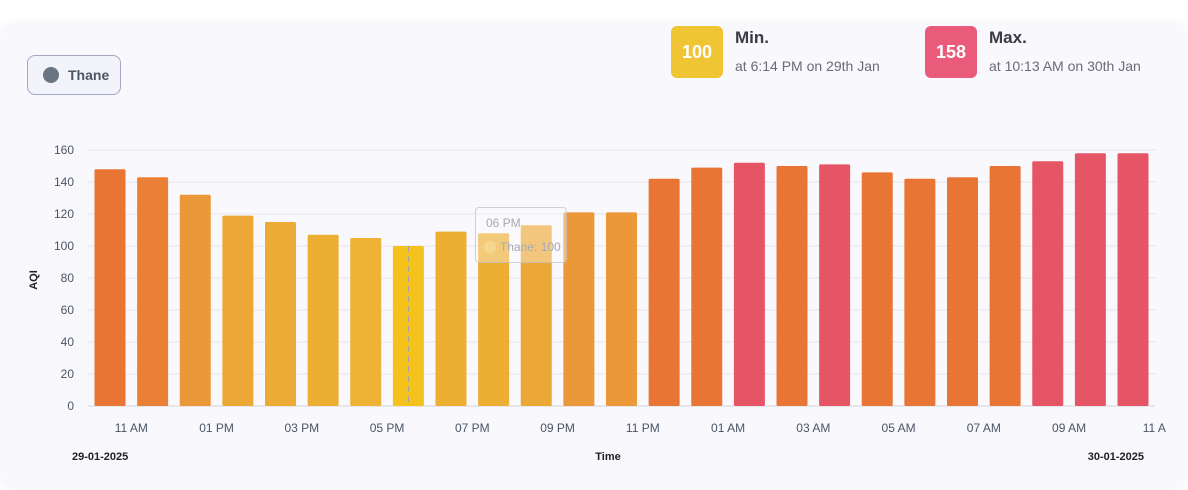 This screenshot has height=490, width=1188. I want to click on x-tick-label: 11 A, so click(1154, 428).